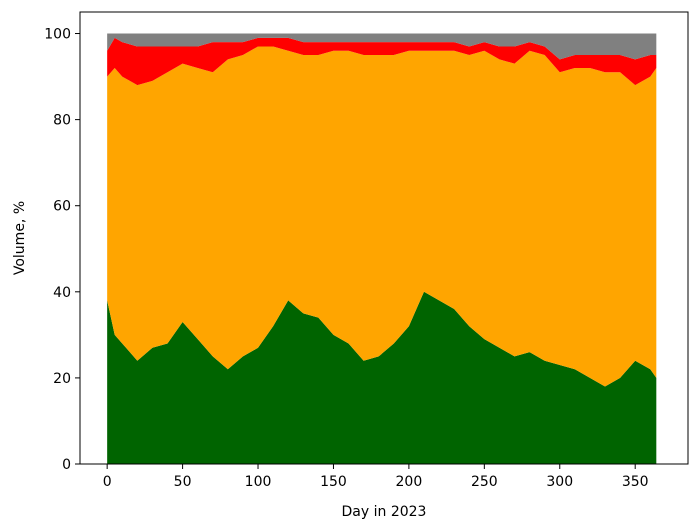 The image size is (700, 530). What do you see at coordinates (62, 121) in the screenshot?
I see `y-tick-label: 80` at bounding box center [62, 121].